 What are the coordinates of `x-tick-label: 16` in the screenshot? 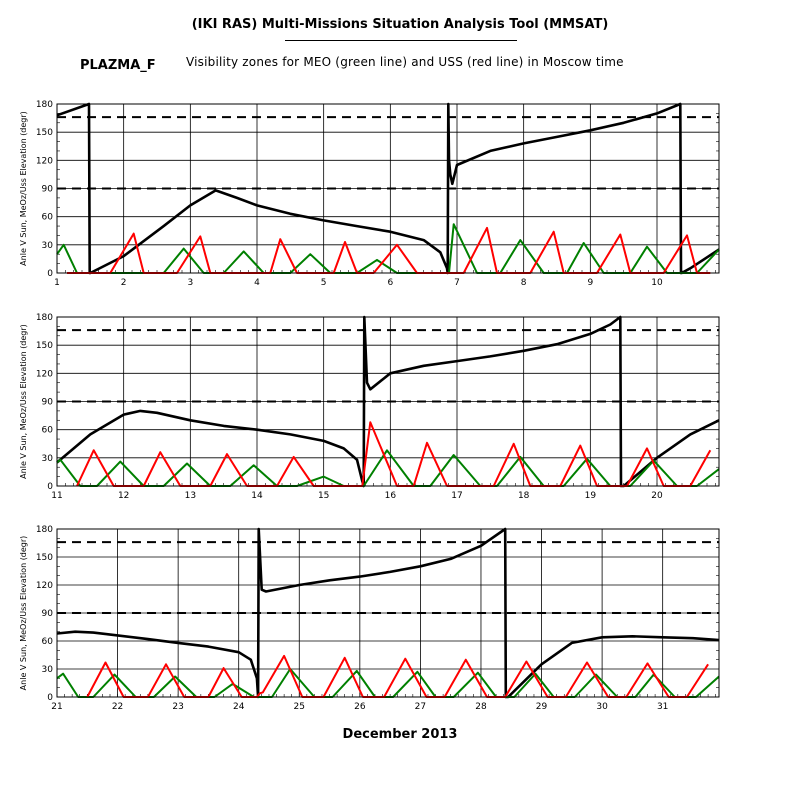 It's located at (391, 496).